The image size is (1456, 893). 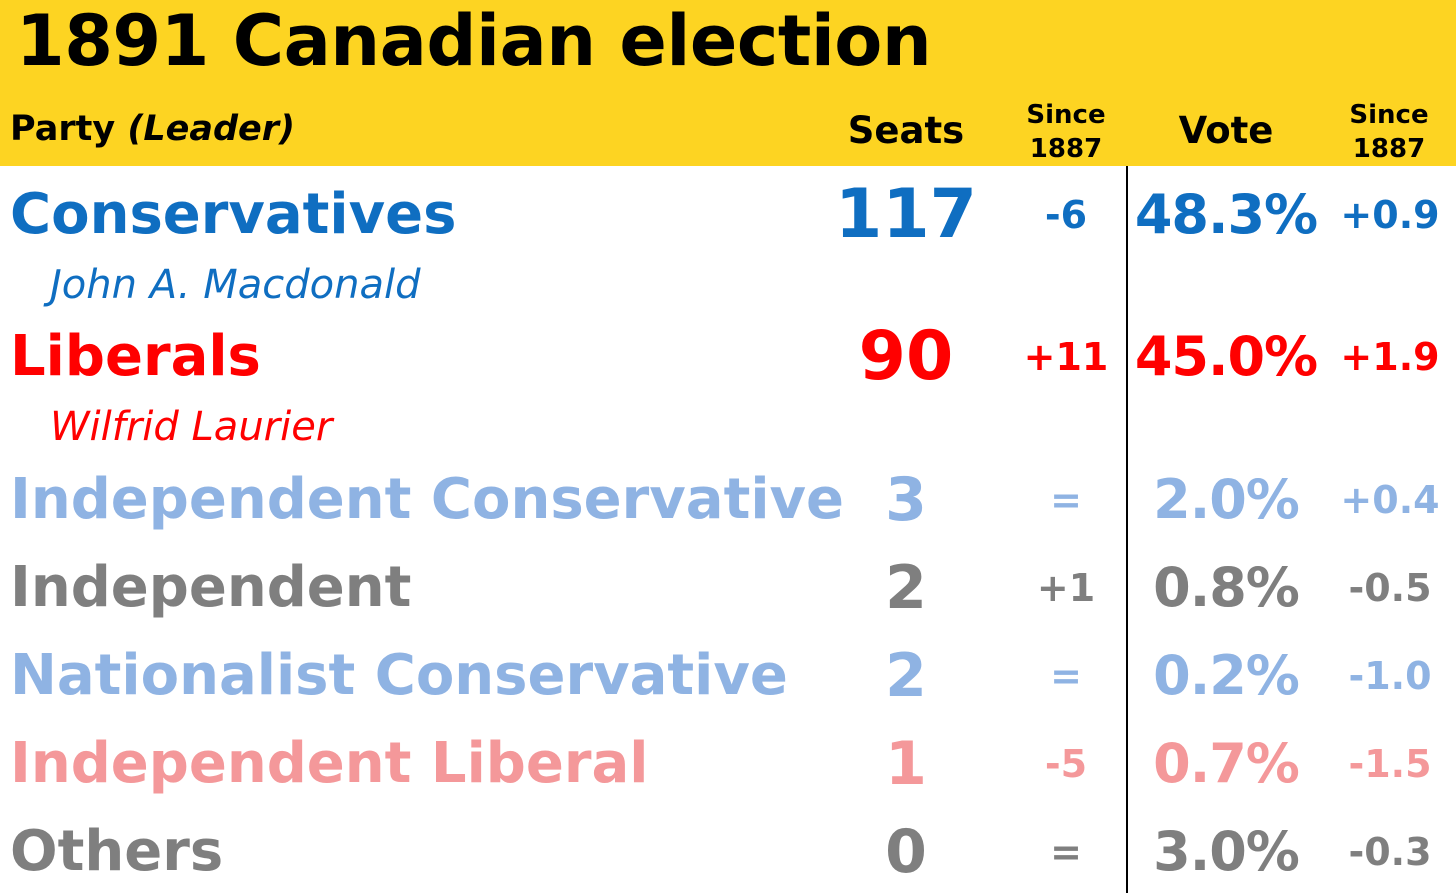 What do you see at coordinates (906, 500) in the screenshot?
I see `seats-value: 3` at bounding box center [906, 500].